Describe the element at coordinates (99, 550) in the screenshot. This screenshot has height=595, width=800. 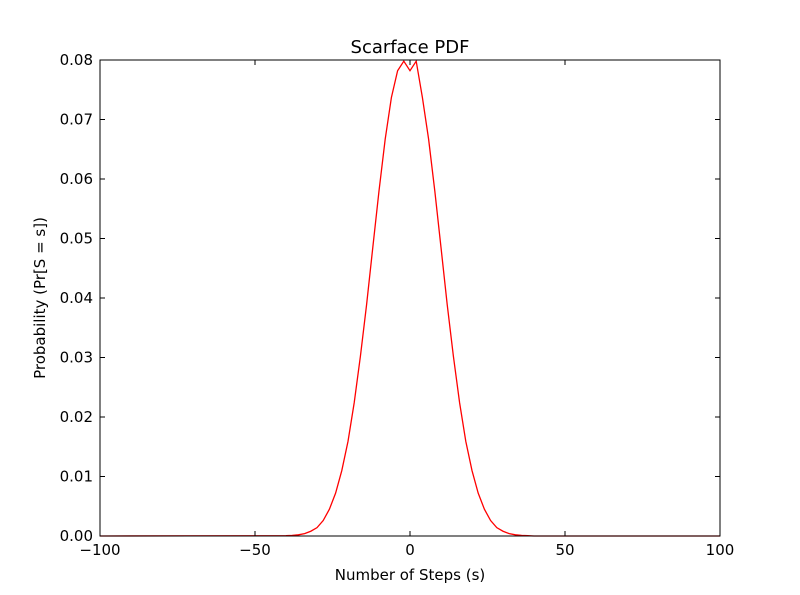
I see `x-tick-label: −100` at that location.